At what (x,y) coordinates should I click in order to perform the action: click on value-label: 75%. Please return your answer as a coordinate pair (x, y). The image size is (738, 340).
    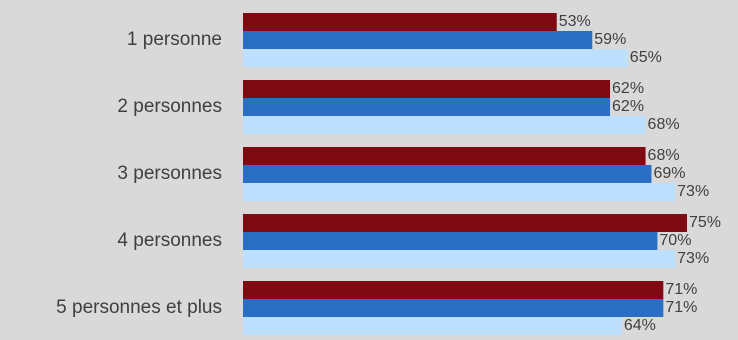
    Looking at the image, I should click on (705, 222).